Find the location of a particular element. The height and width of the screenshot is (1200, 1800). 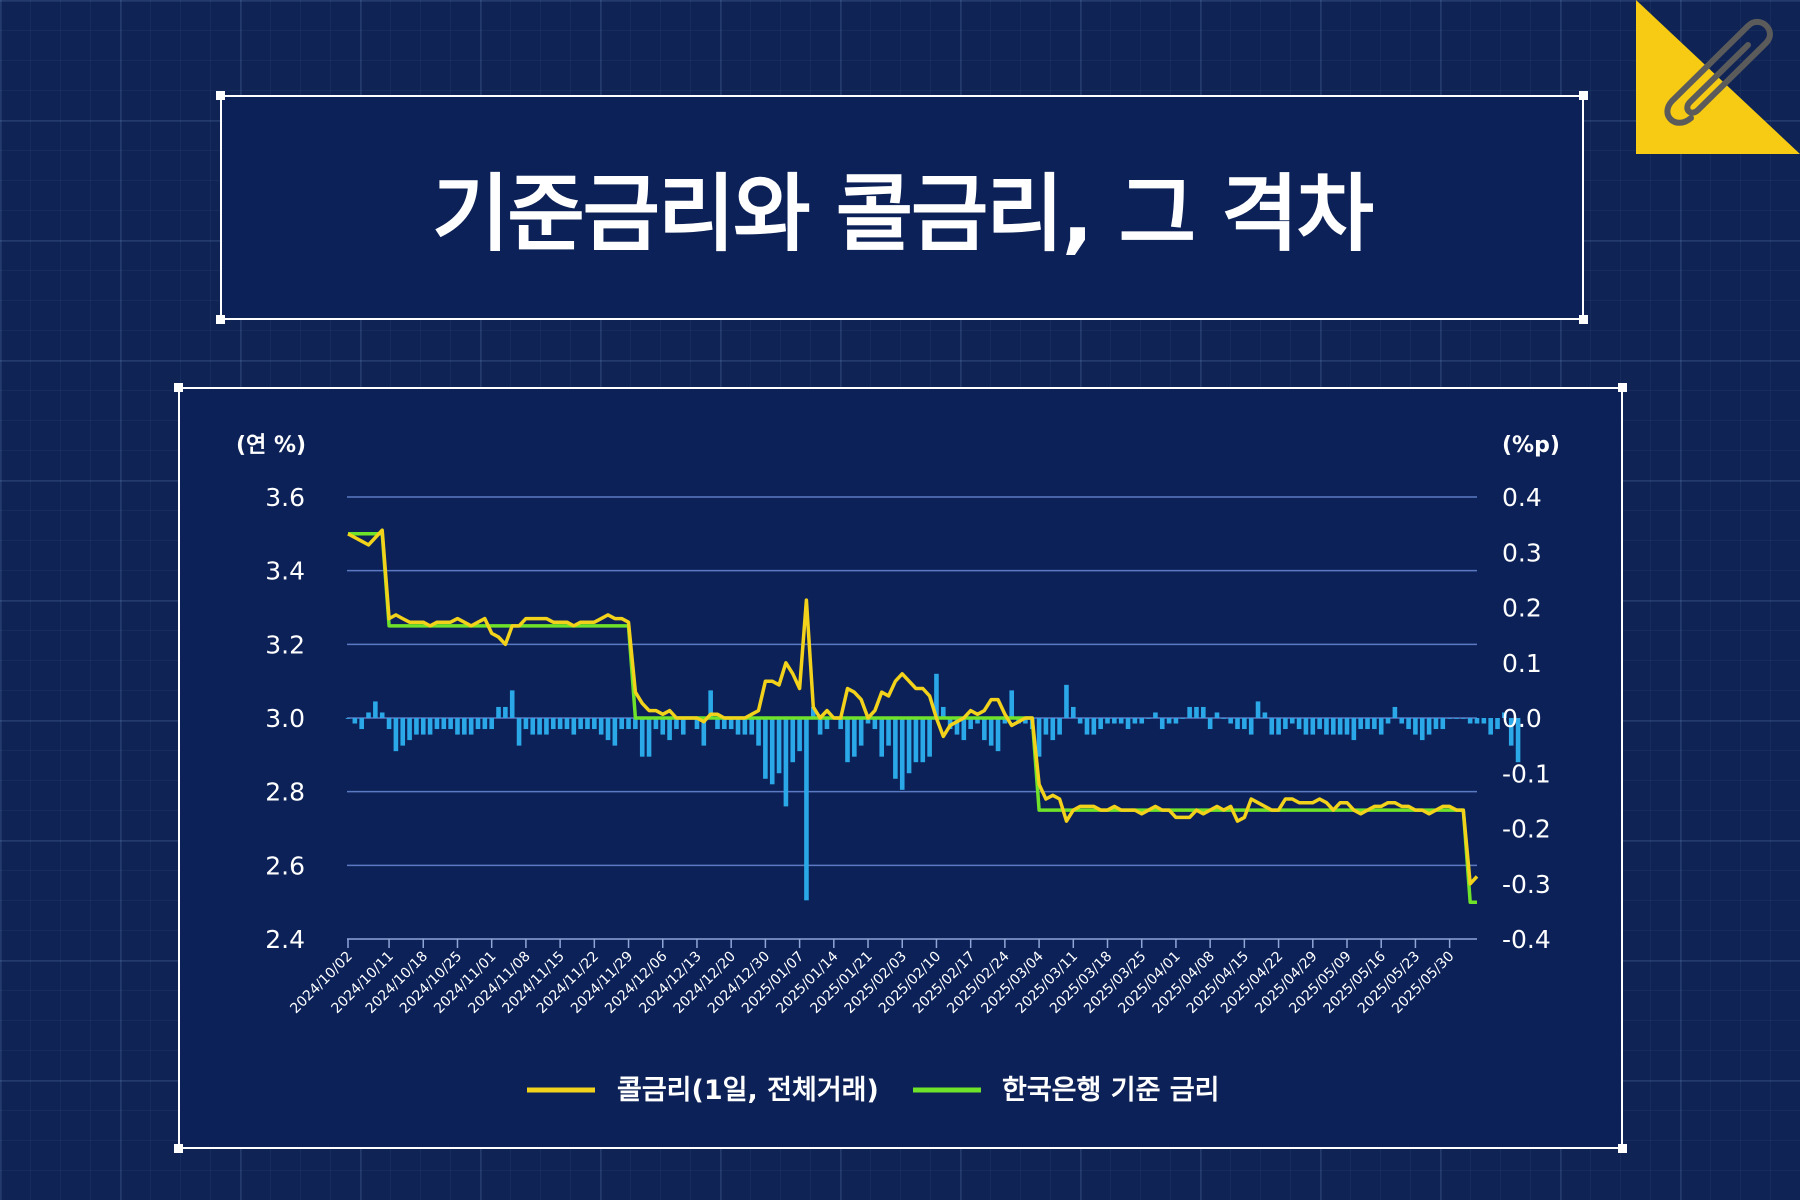

page-title: 기준금리와 콜금리, 그 격차 is located at coordinates (903, 214).